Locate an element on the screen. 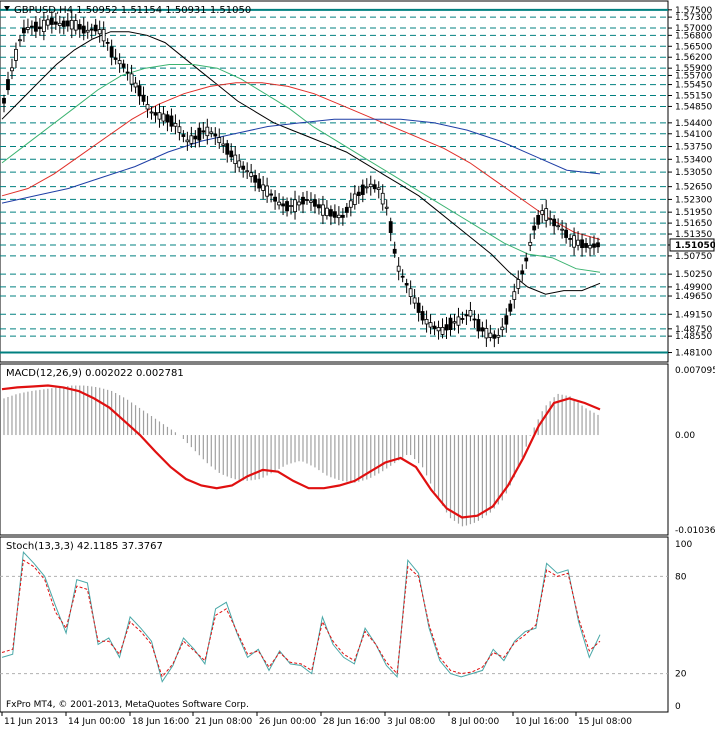 The width and height of the screenshot is (715, 730). collapse-triangle-icon is located at coordinates (7, 8).